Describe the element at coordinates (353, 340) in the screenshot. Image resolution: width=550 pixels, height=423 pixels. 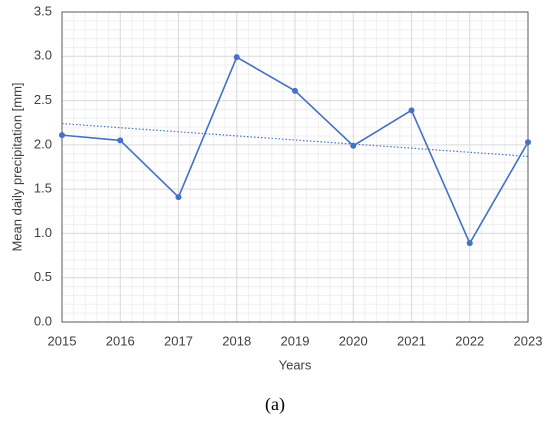
I see `x-tick-label: 2020` at that location.